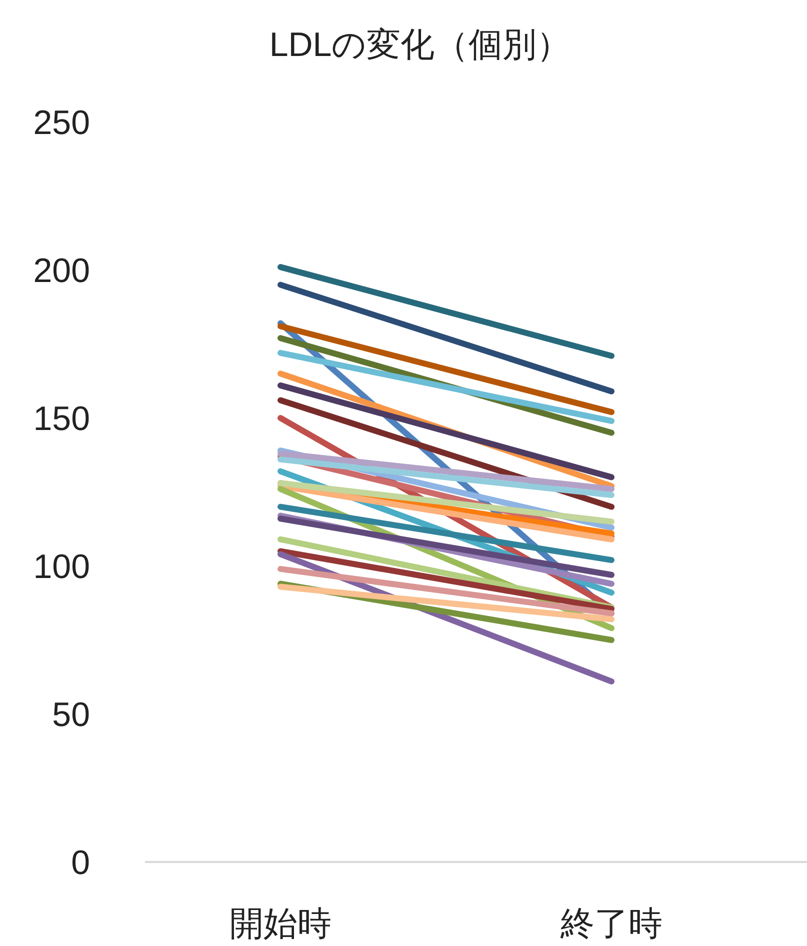 This screenshot has height=946, width=807. What do you see at coordinates (61, 271) in the screenshot?
I see `y-tick-label: 200` at bounding box center [61, 271].